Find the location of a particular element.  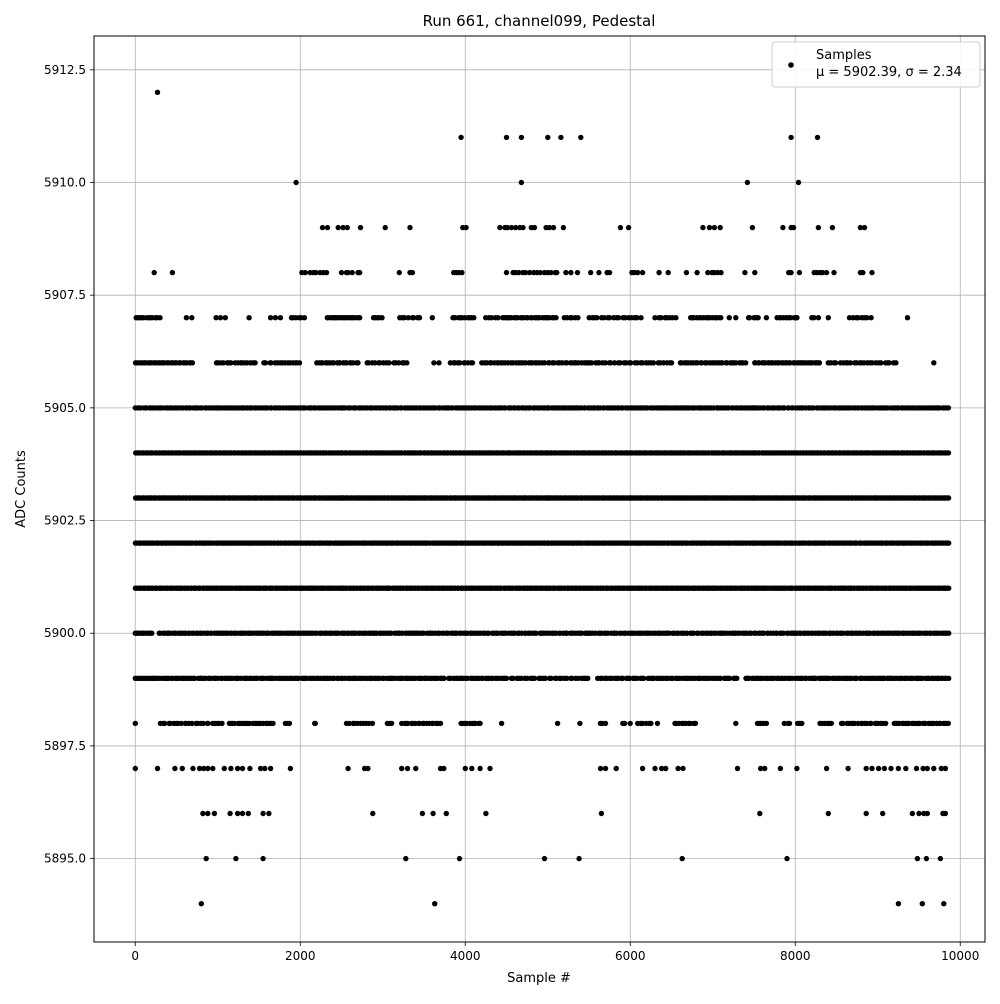

y-tick-label: 5895.0 is located at coordinates (65, 859).